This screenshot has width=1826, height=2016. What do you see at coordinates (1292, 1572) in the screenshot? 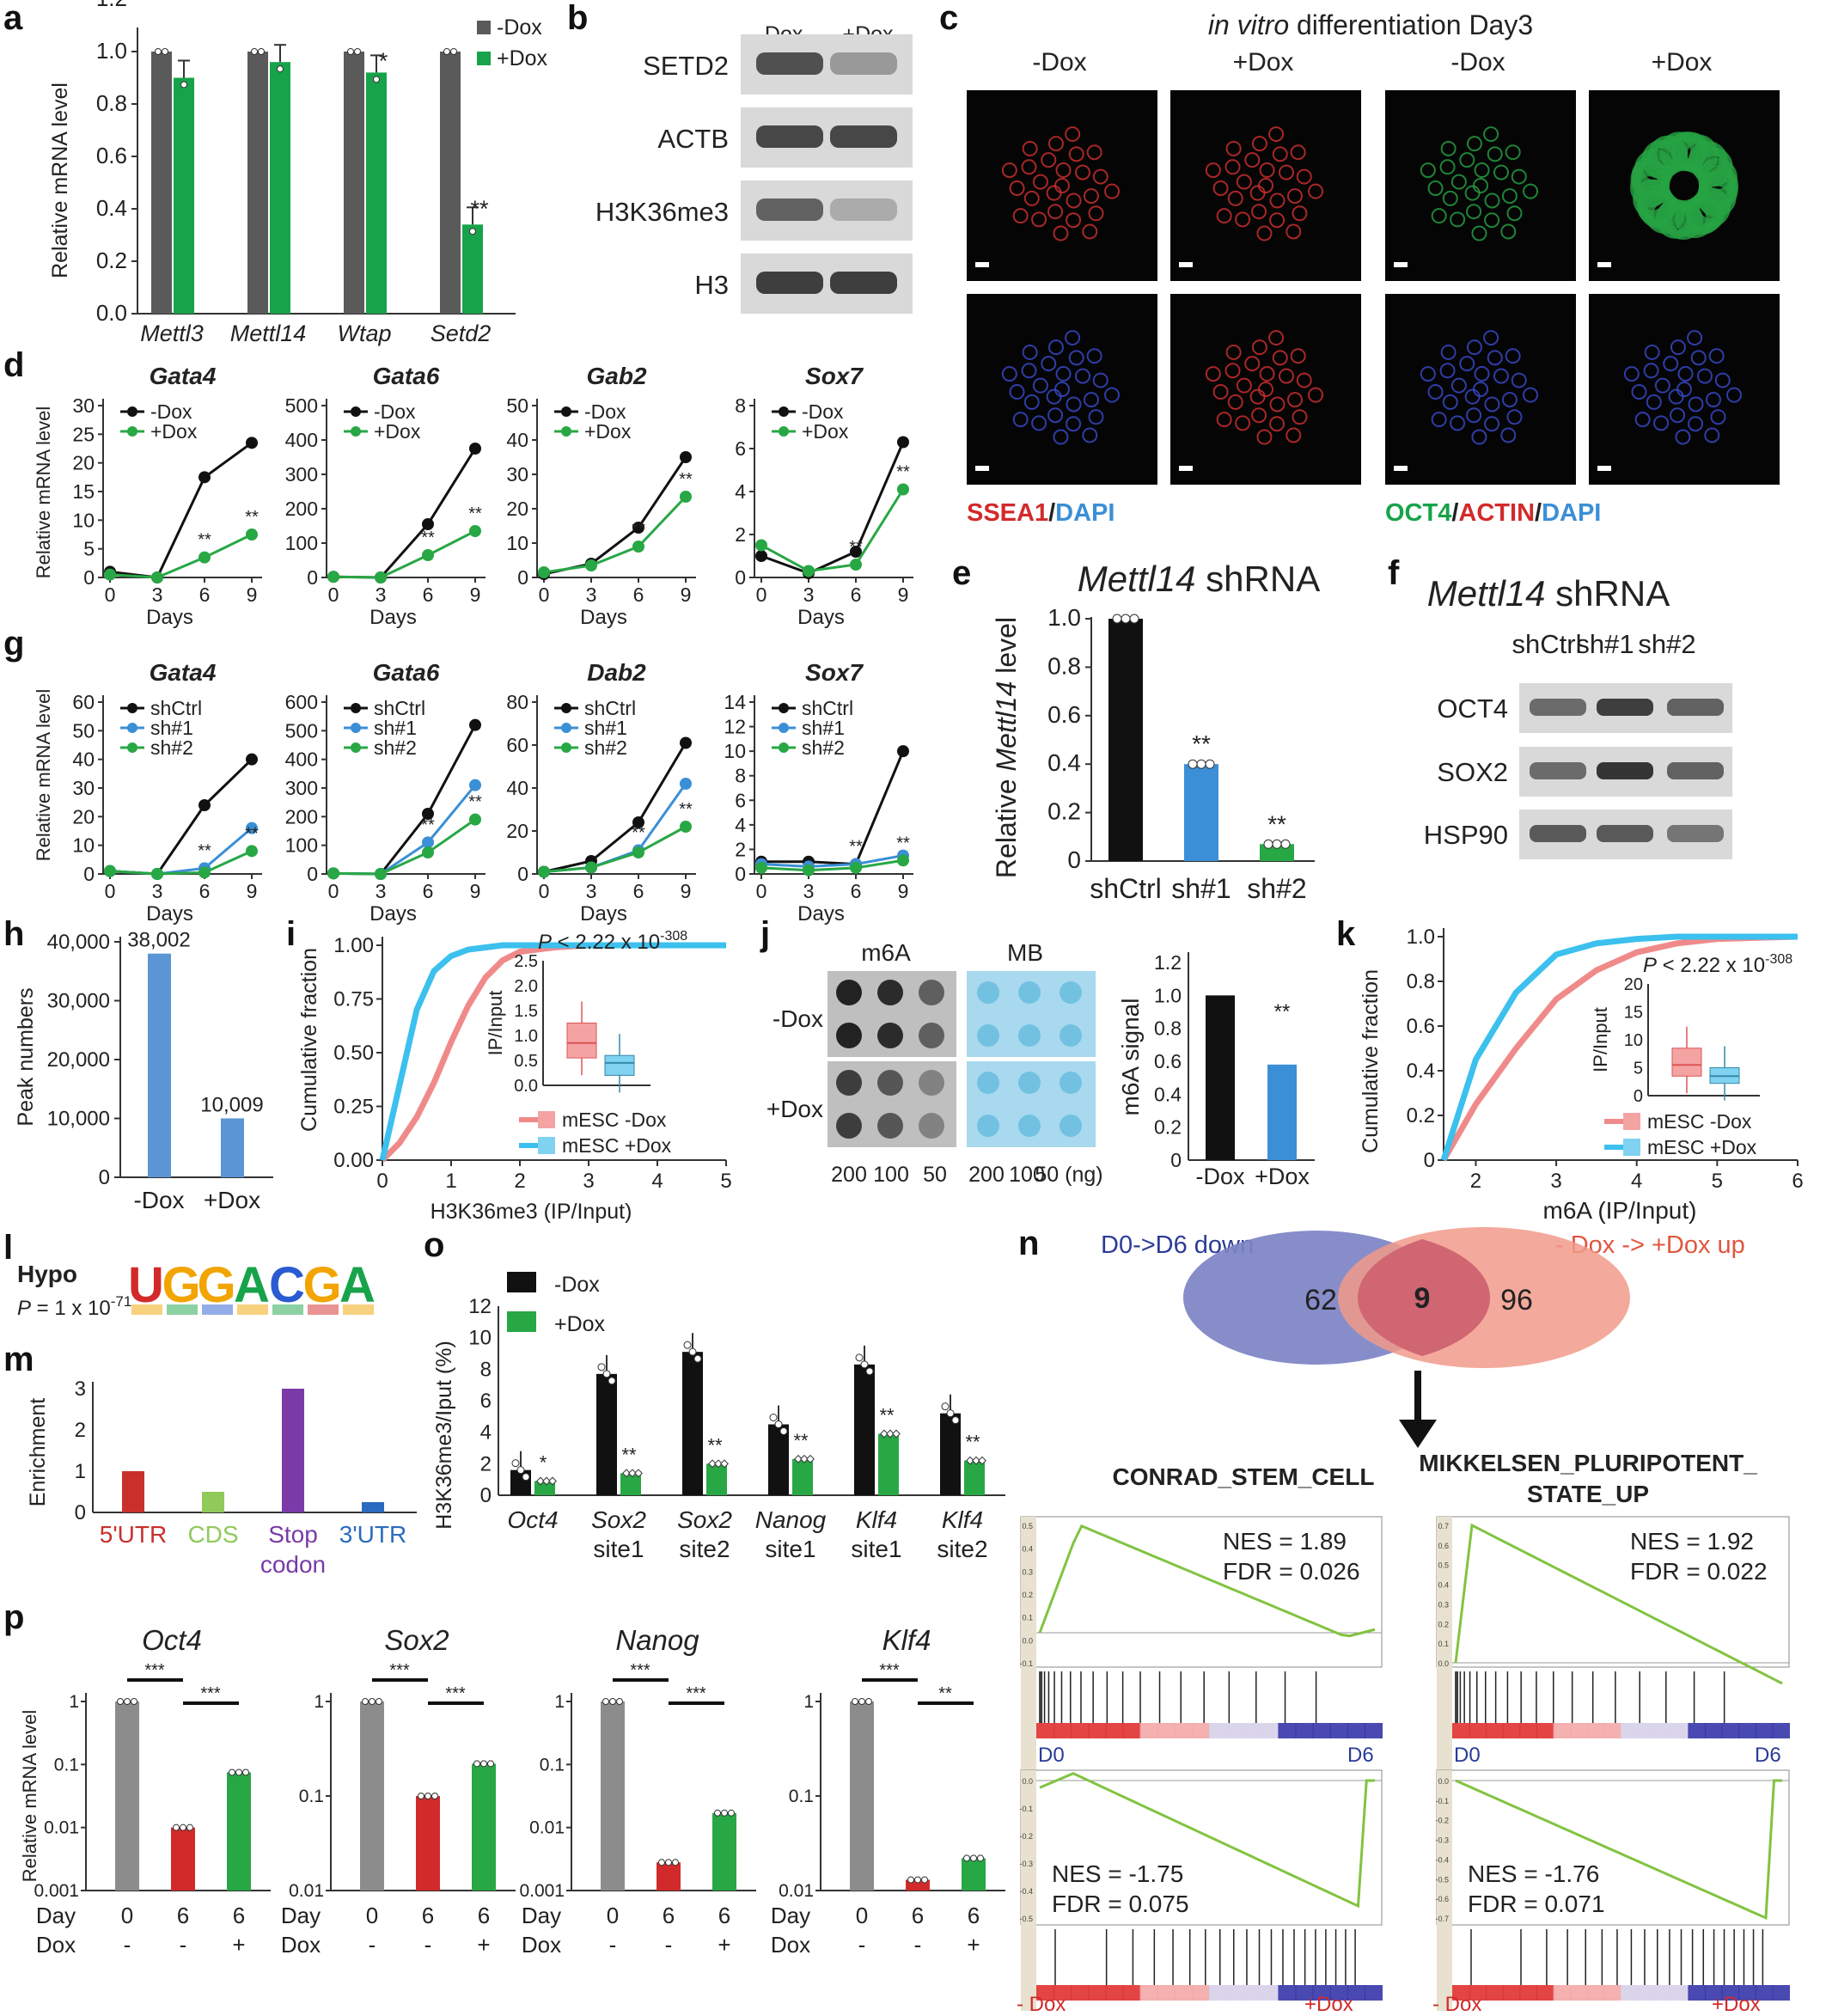
I see `gsea-top-fdr: FDR = 0.026` at bounding box center [1292, 1572].